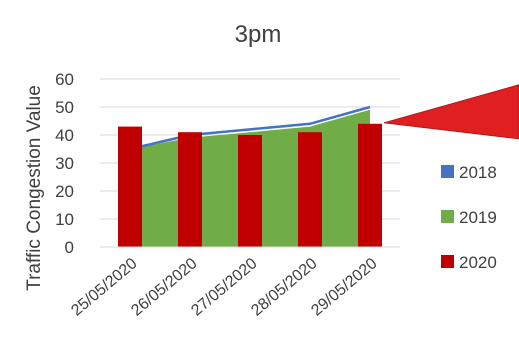  Describe the element at coordinates (344, 287) in the screenshot. I see `x-tick-label: 29/05/2020` at that location.